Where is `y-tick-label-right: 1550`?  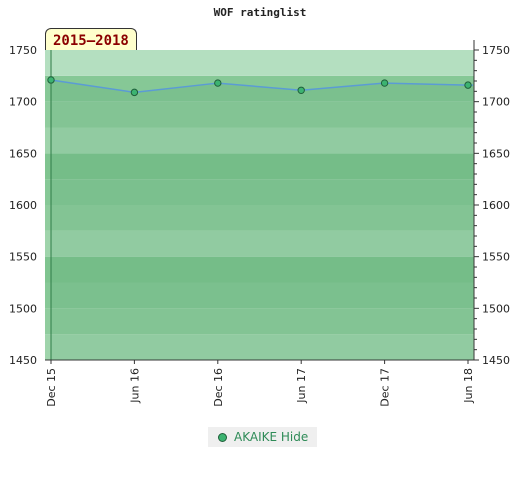
y-tick-label-right: 1550 is located at coordinates (496, 257).